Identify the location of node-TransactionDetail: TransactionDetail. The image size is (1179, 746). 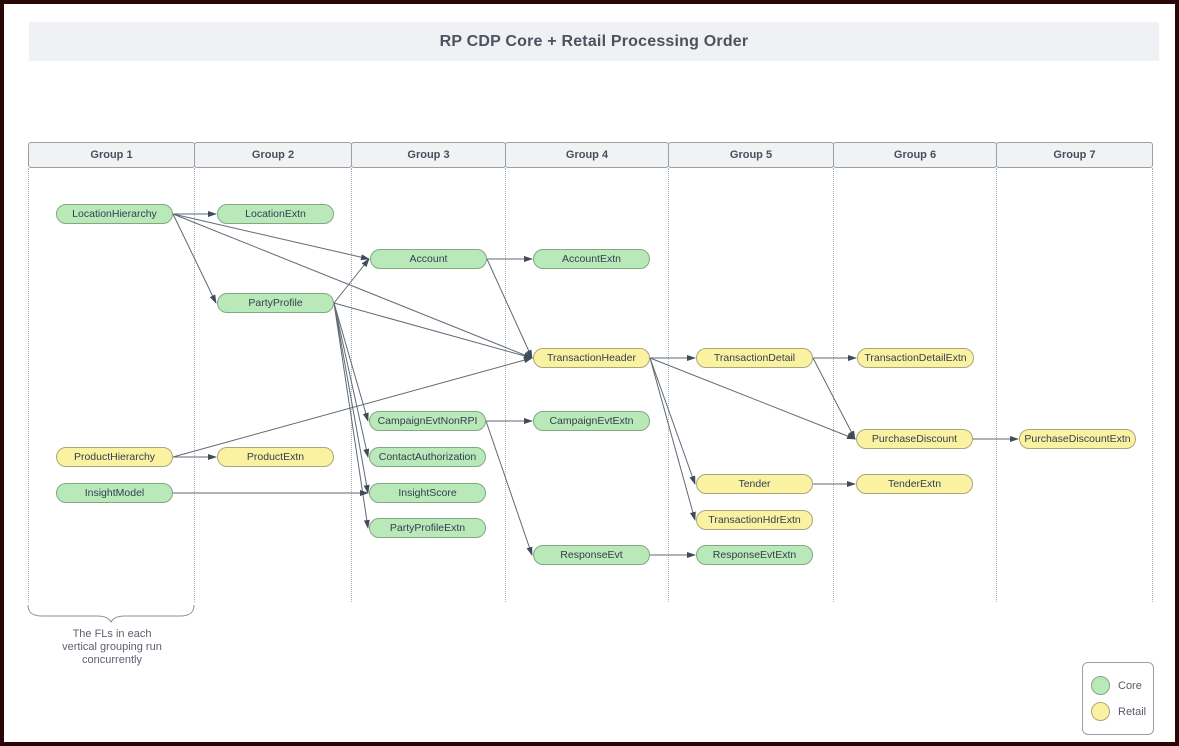
(754, 358).